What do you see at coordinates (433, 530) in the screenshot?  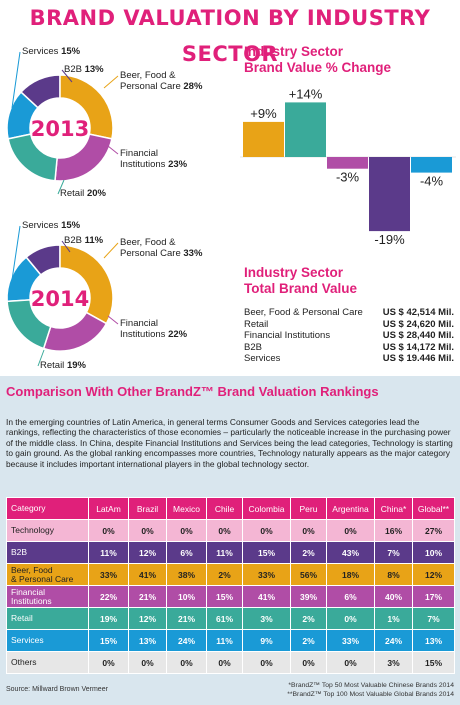 I see `table-value-cell: 27%` at bounding box center [433, 530].